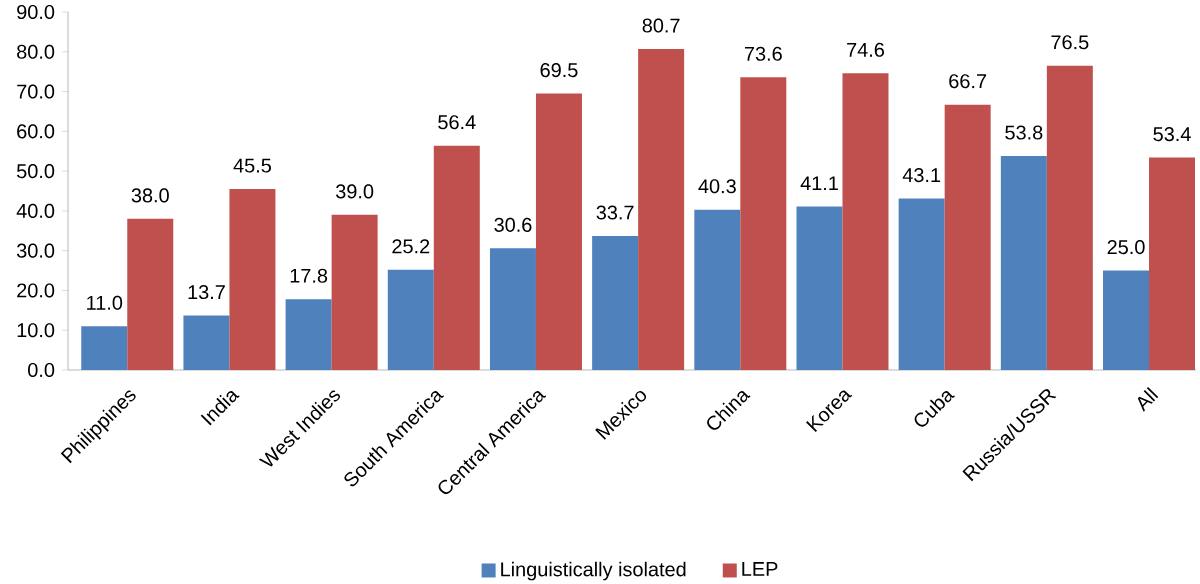  I want to click on data-label: 17.8, so click(309, 275).